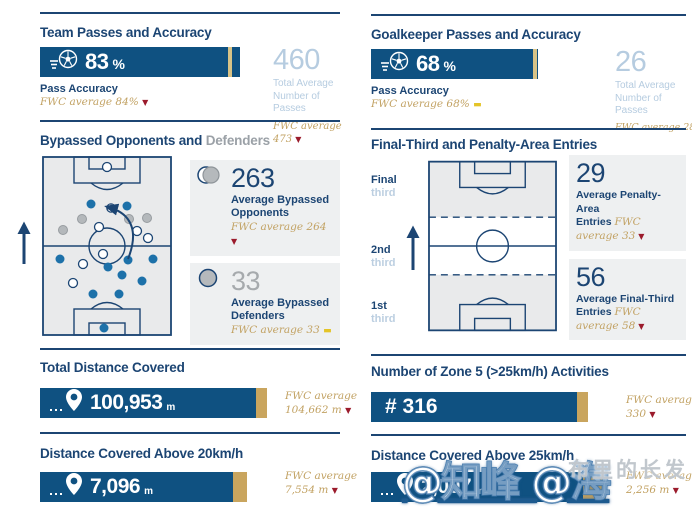  I want to click on zone-label-1st-third: 1st third, so click(383, 312).